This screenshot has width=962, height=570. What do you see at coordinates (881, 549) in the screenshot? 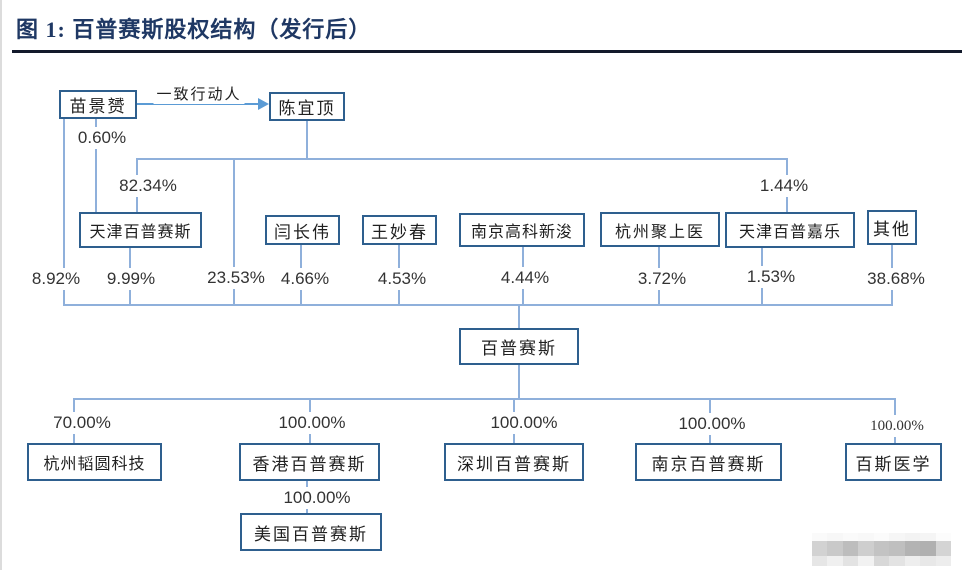
I see `watermark-mosaic` at bounding box center [881, 549].